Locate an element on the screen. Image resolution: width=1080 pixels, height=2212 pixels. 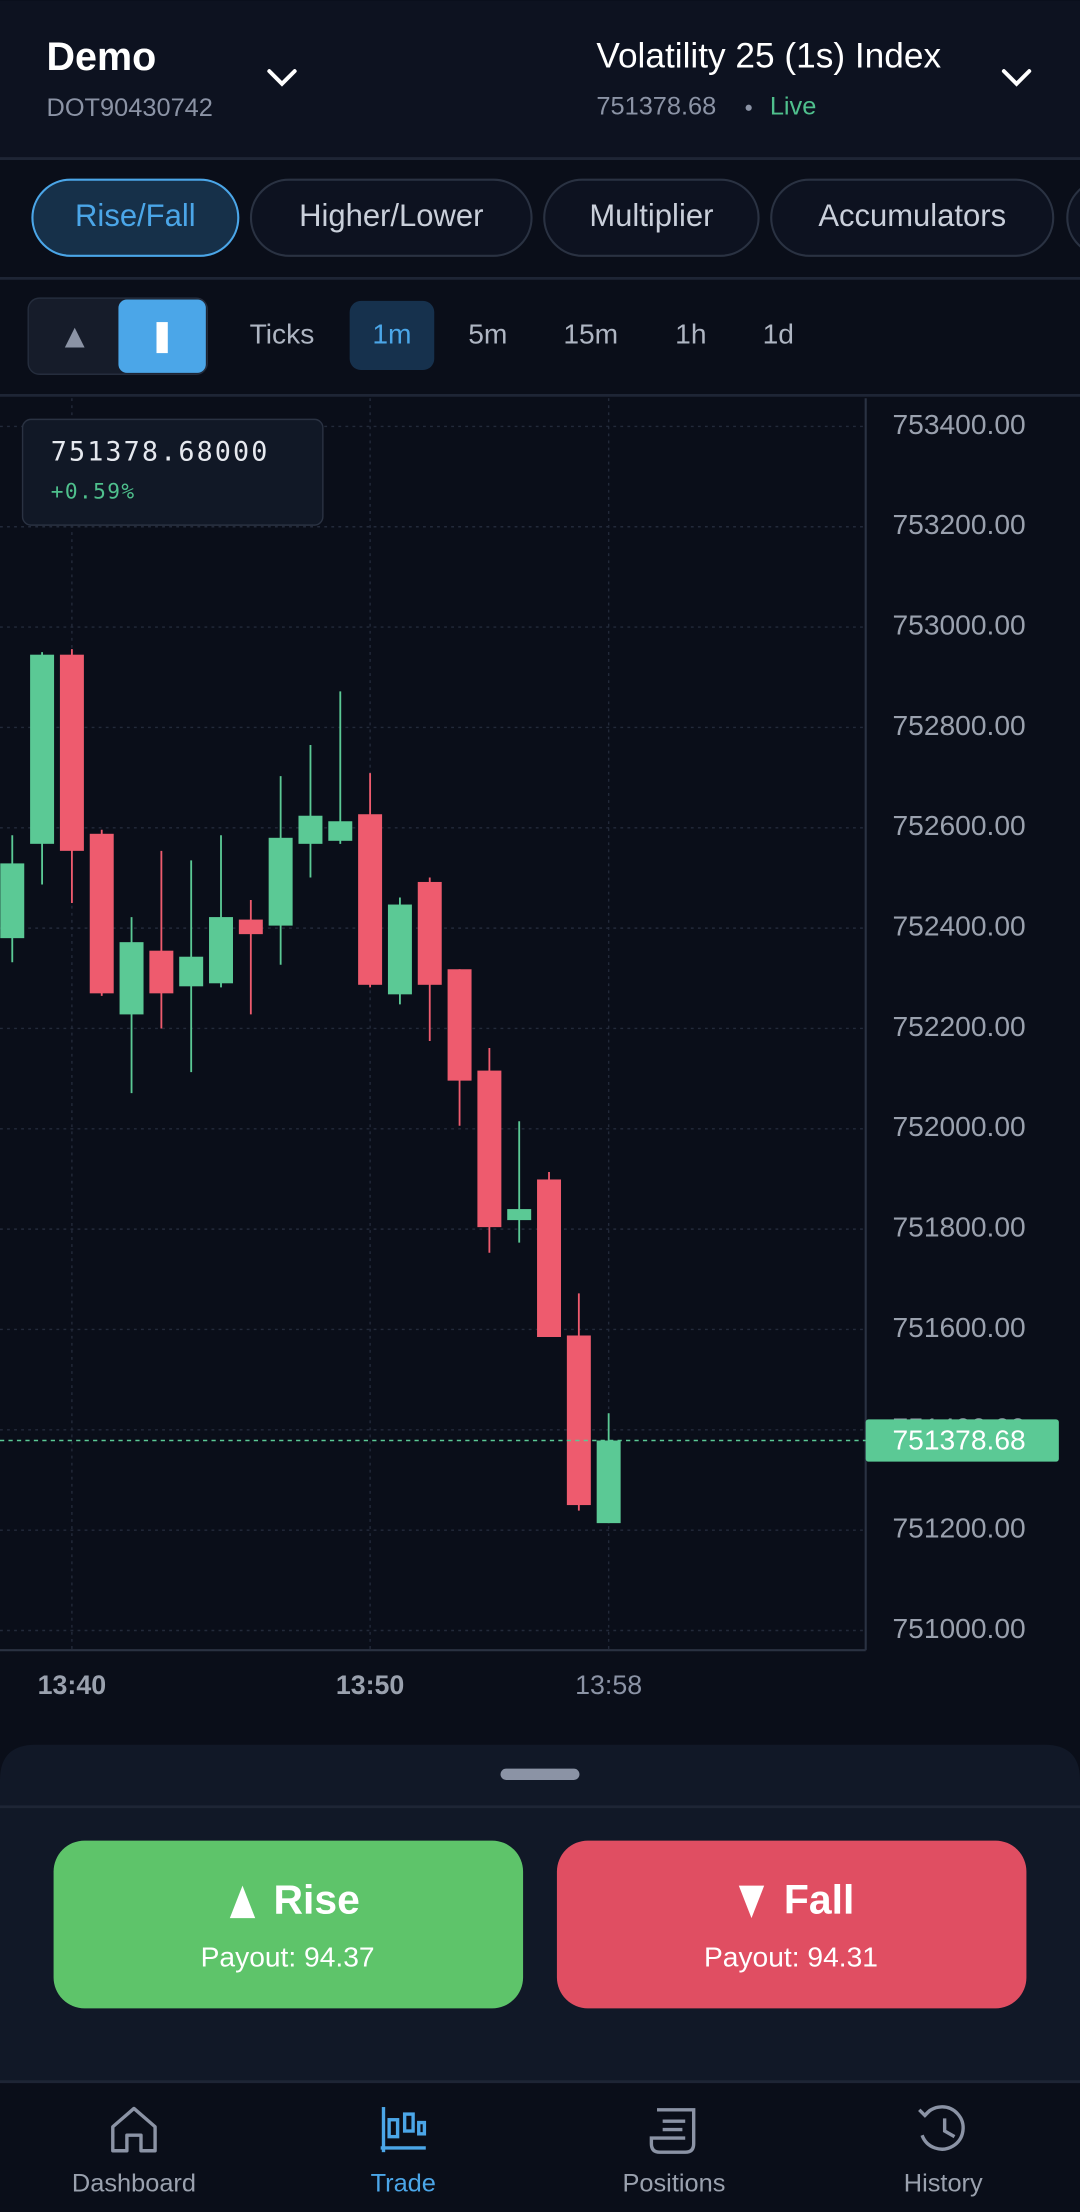
up-triangle is located at coordinates (242, 1902).